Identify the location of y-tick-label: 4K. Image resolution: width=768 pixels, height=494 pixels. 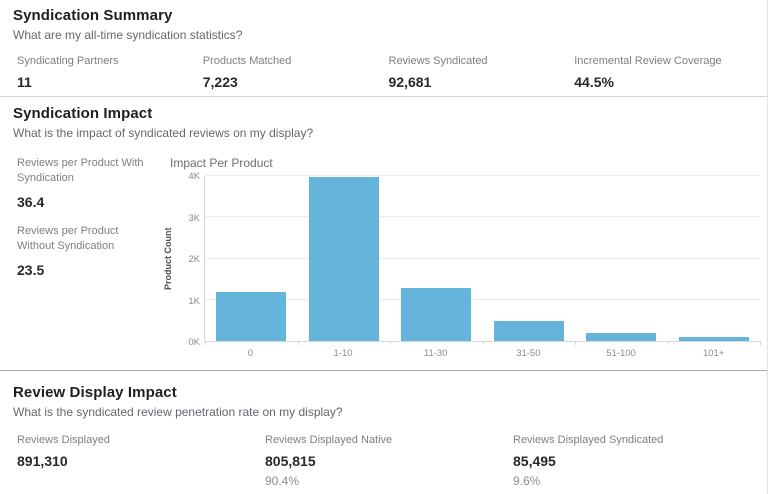
(194, 176).